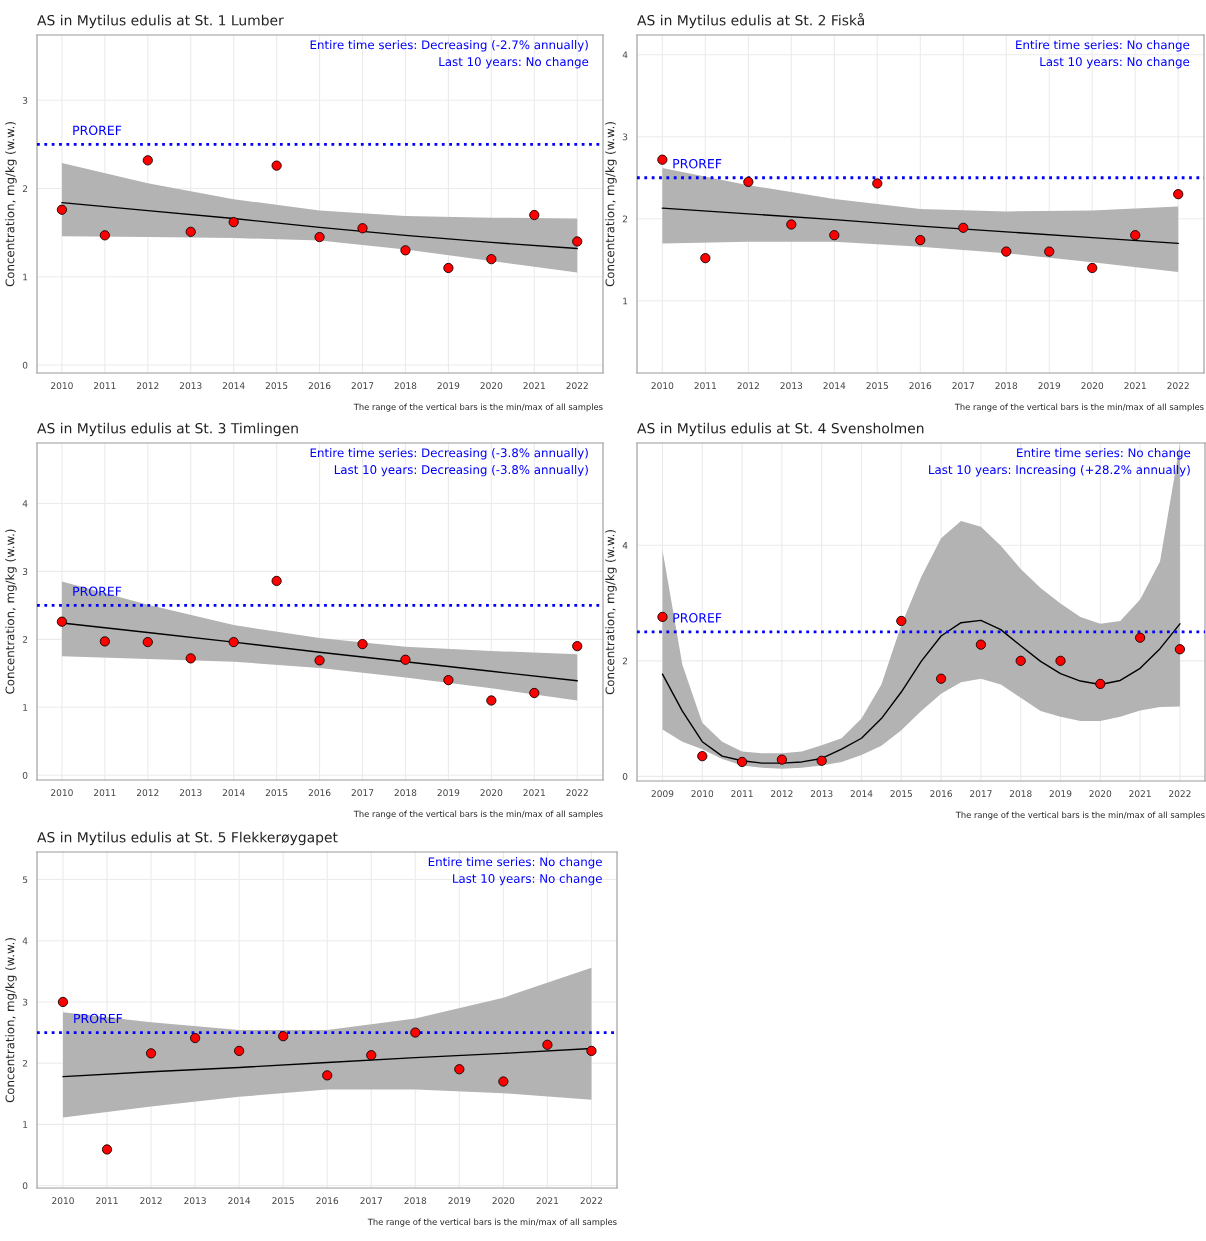 This screenshot has width=1206, height=1241. Describe the element at coordinates (449, 46) in the screenshot. I see `annotation: Entire time series: Decreasing (-2.7% annually)` at that location.